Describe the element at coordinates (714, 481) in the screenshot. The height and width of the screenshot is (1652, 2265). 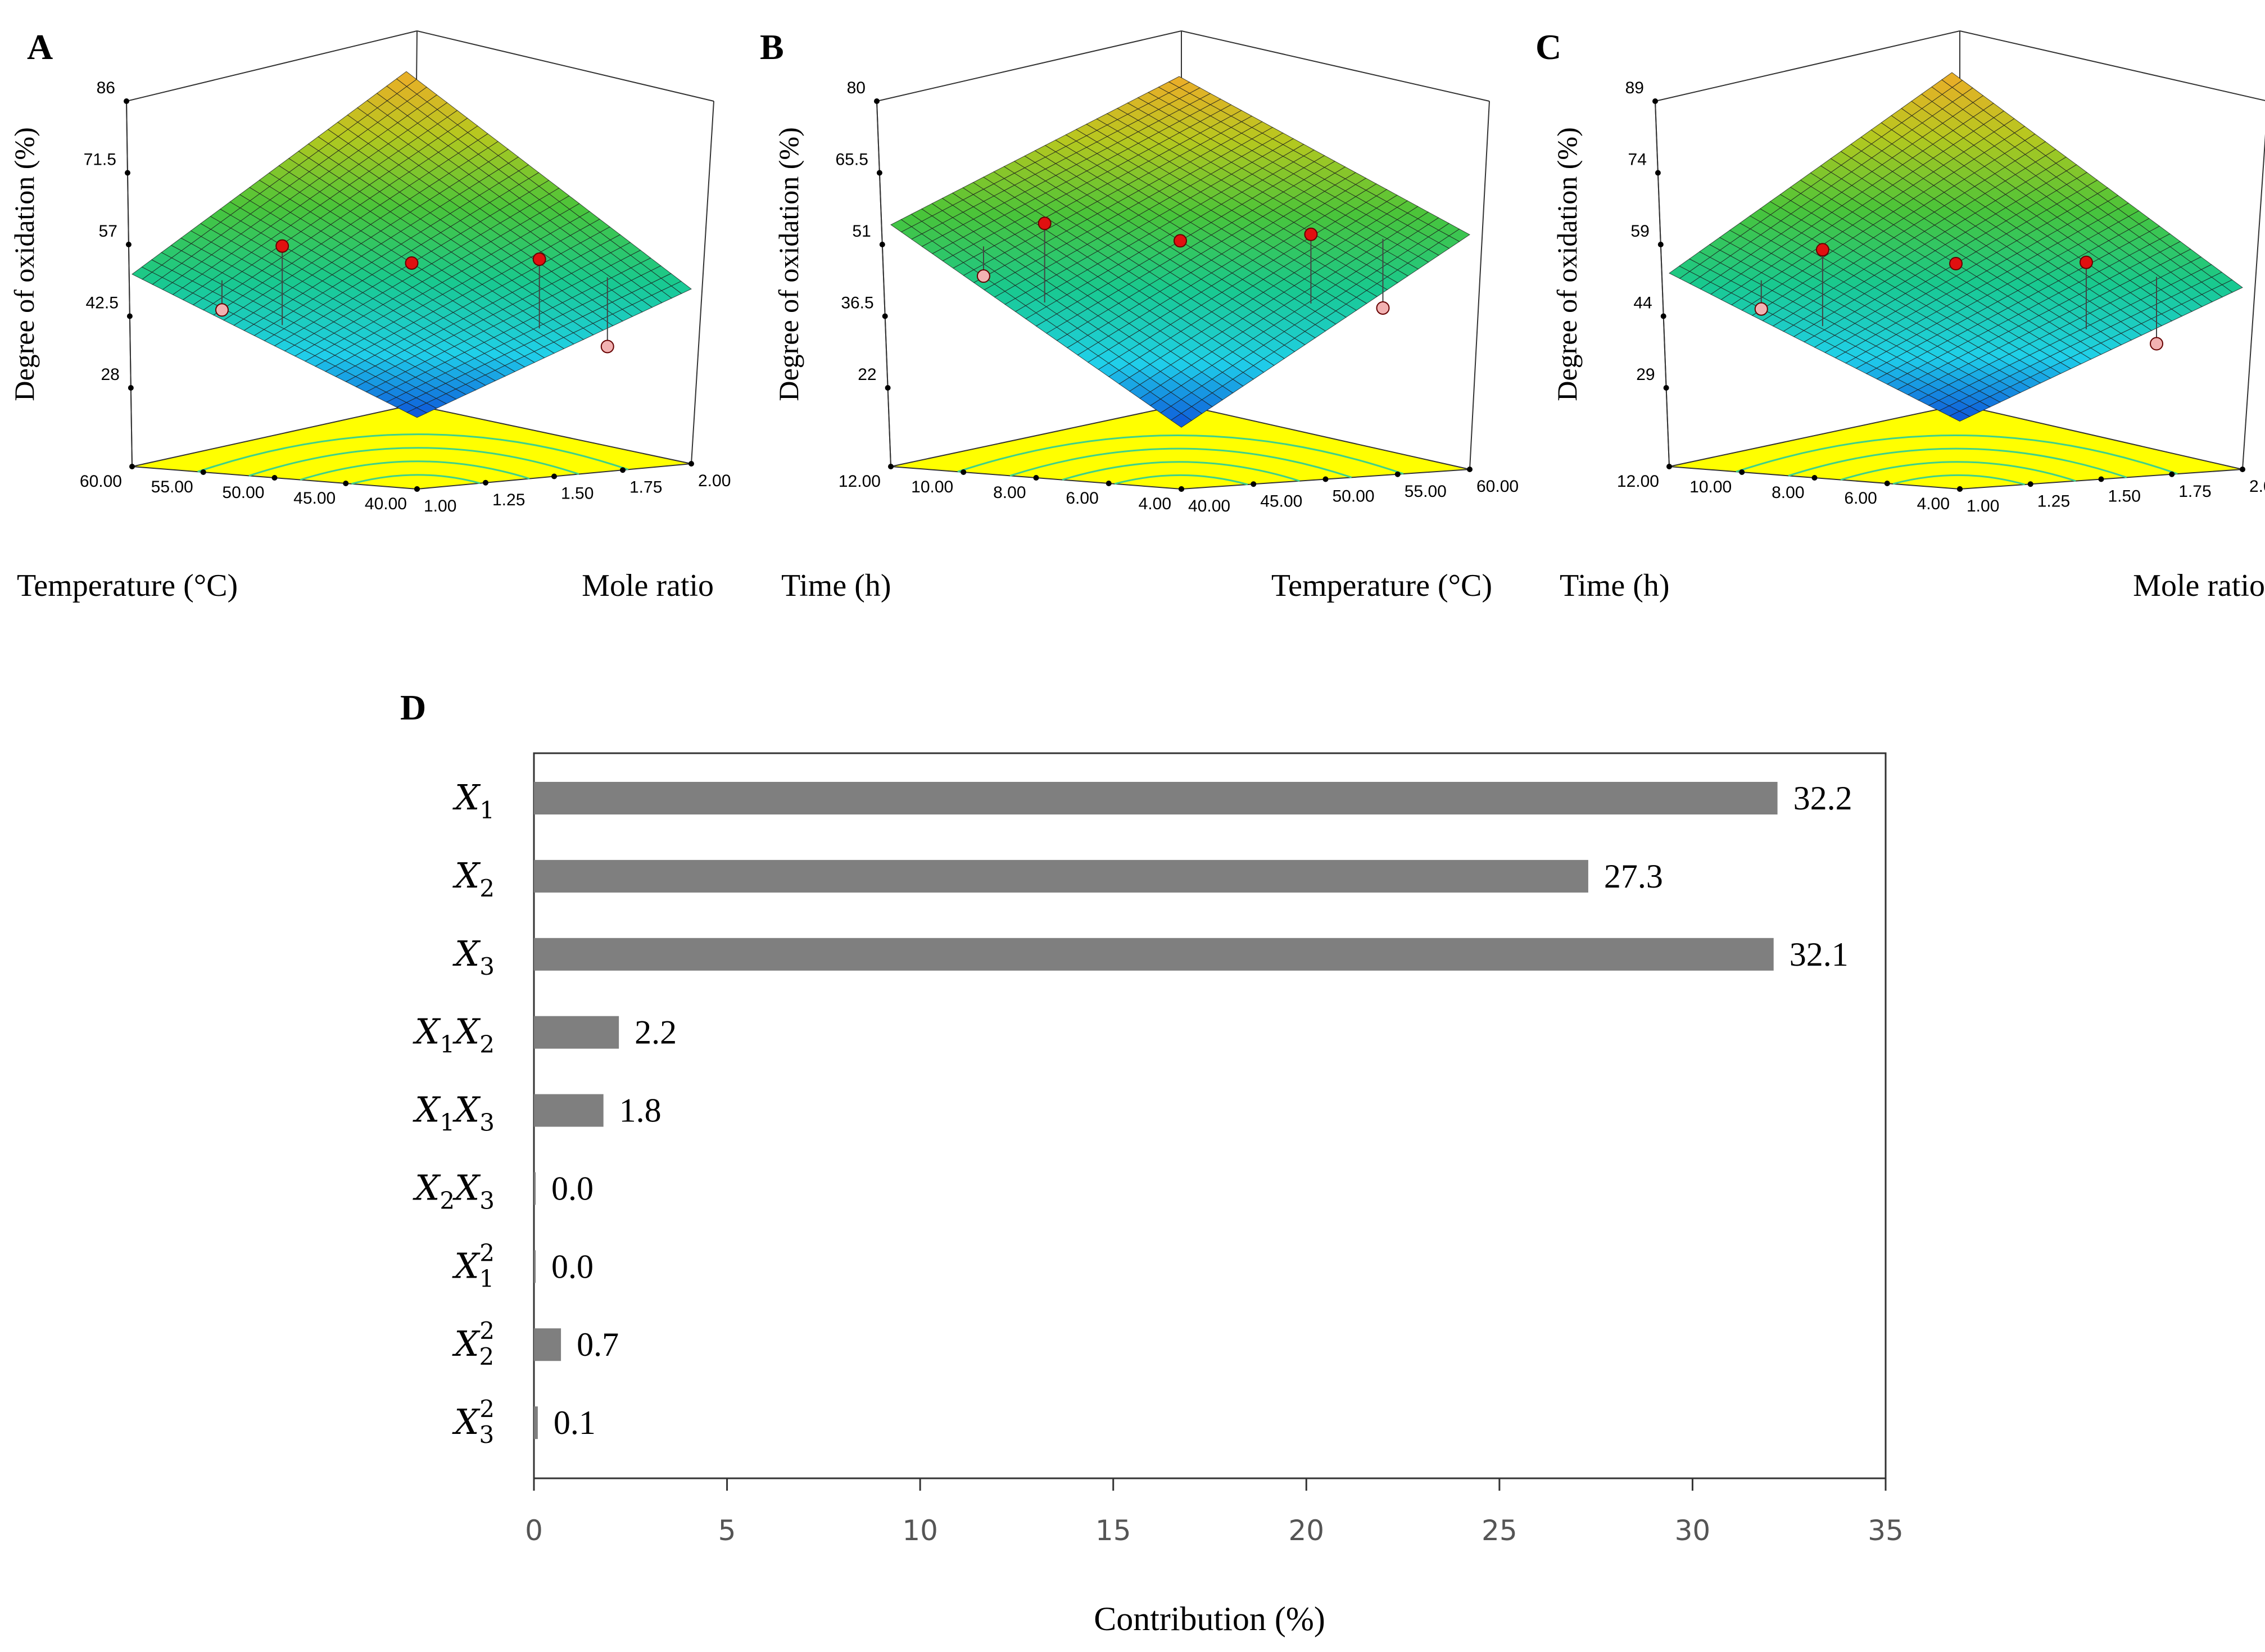
I see `right-axis-tick-label: 2.00` at that location.